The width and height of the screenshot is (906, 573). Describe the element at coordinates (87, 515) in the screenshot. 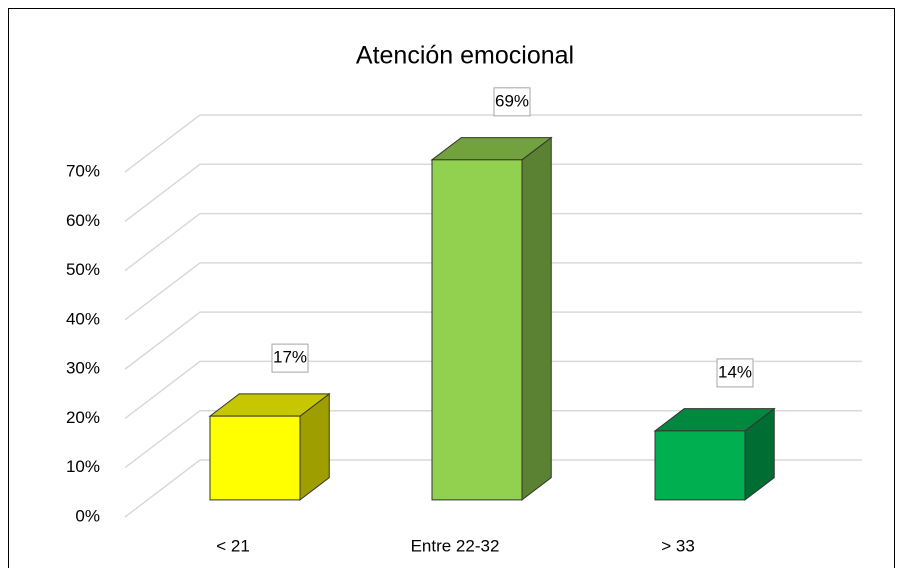

I see `y-tick-label: 0%` at that location.